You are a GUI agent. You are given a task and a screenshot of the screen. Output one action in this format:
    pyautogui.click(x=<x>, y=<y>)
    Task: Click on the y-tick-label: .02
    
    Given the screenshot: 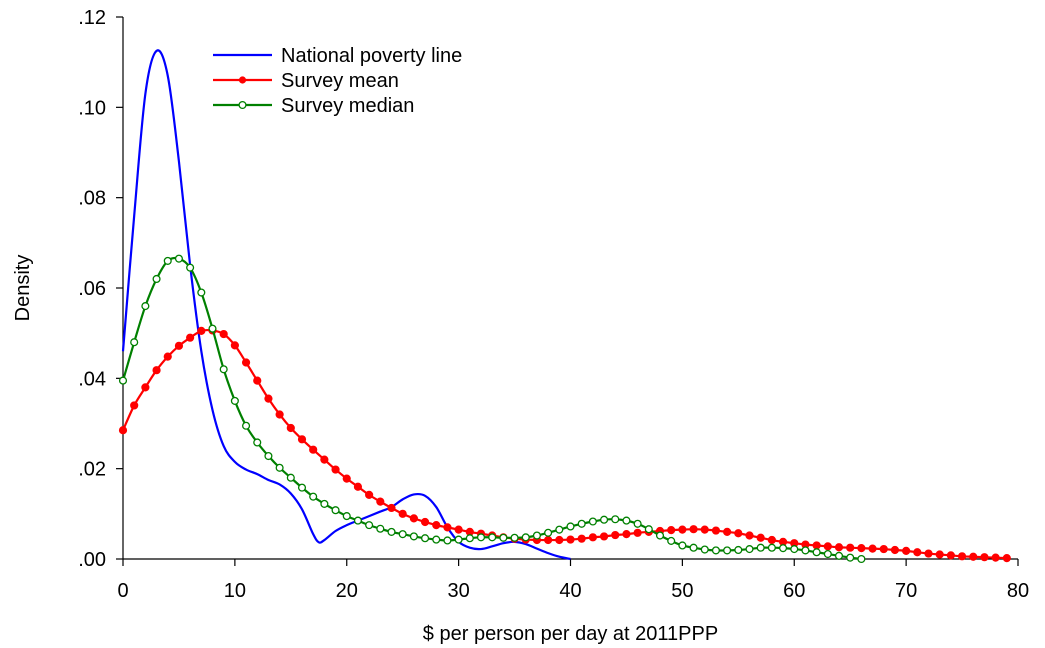 What is the action you would take?
    pyautogui.click(x=92, y=470)
    